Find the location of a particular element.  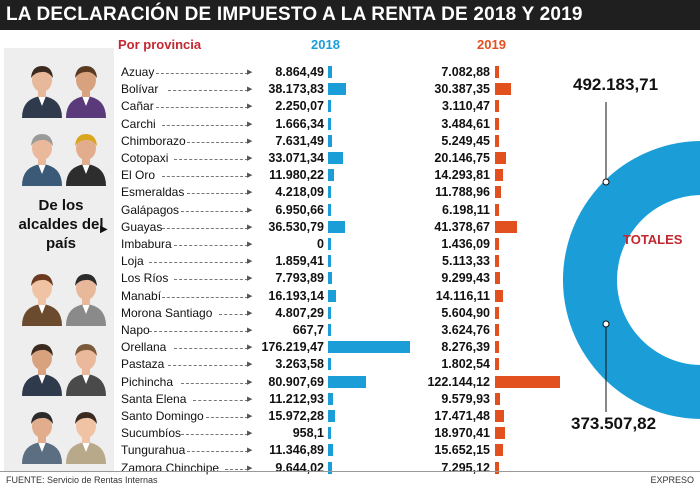

value-2019: 1.436,09 is located at coordinates (465, 244).